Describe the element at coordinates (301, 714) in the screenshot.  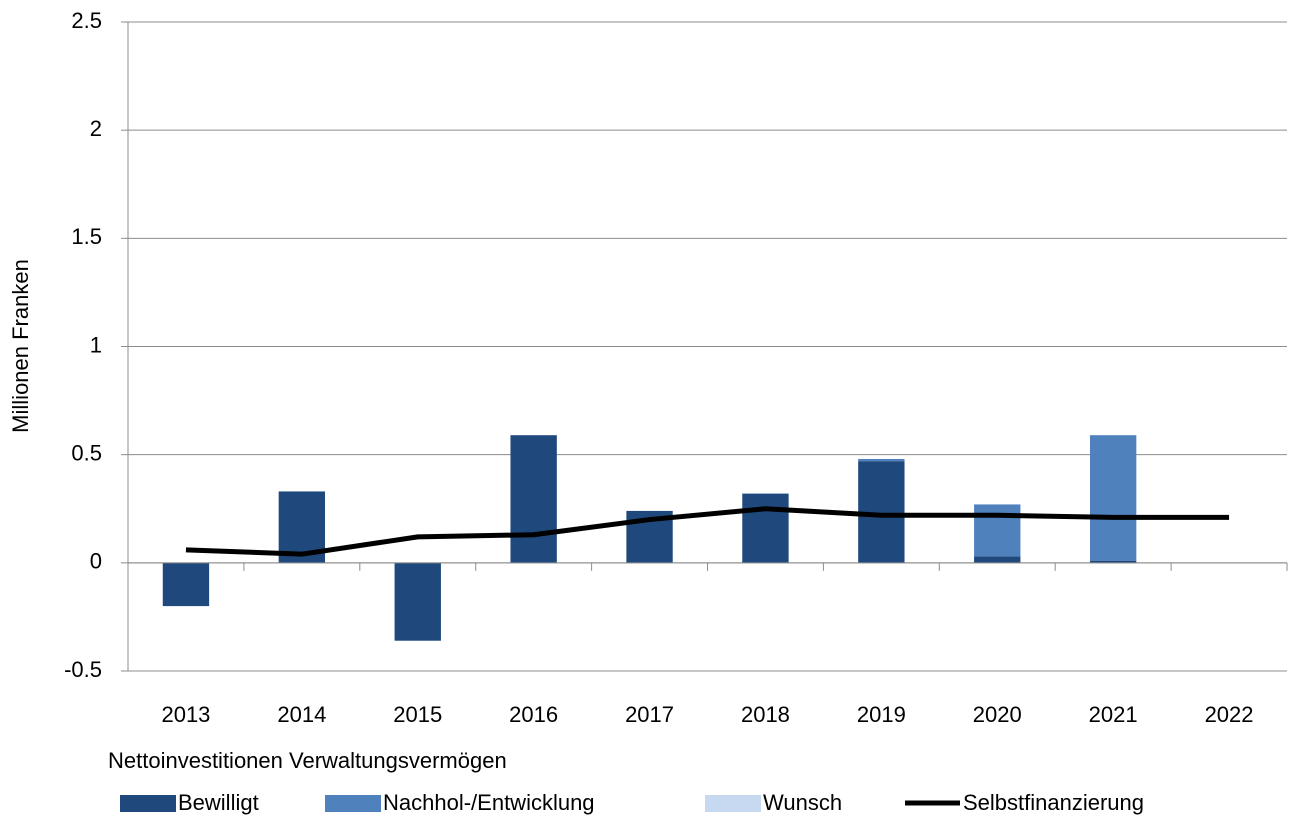
I see `x-tick-label: 2014` at that location.